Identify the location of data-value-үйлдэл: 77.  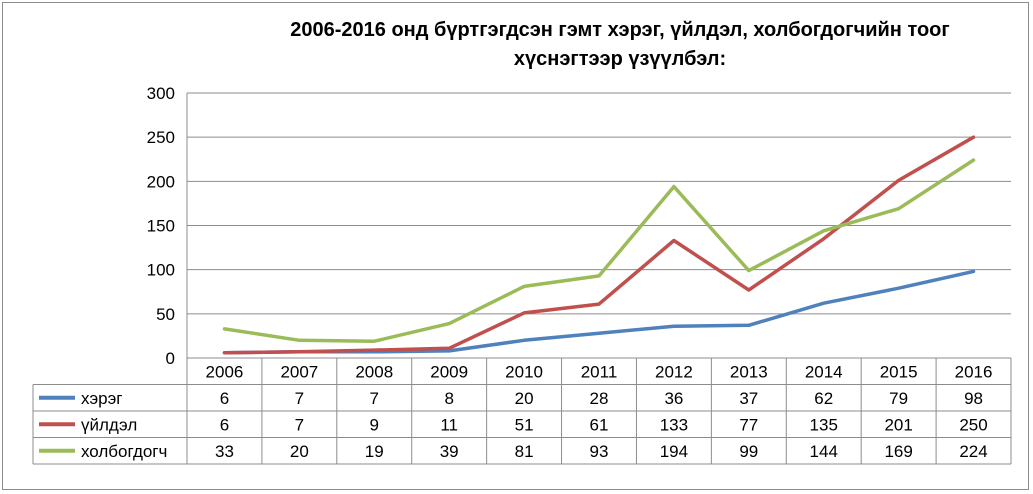
(748, 424).